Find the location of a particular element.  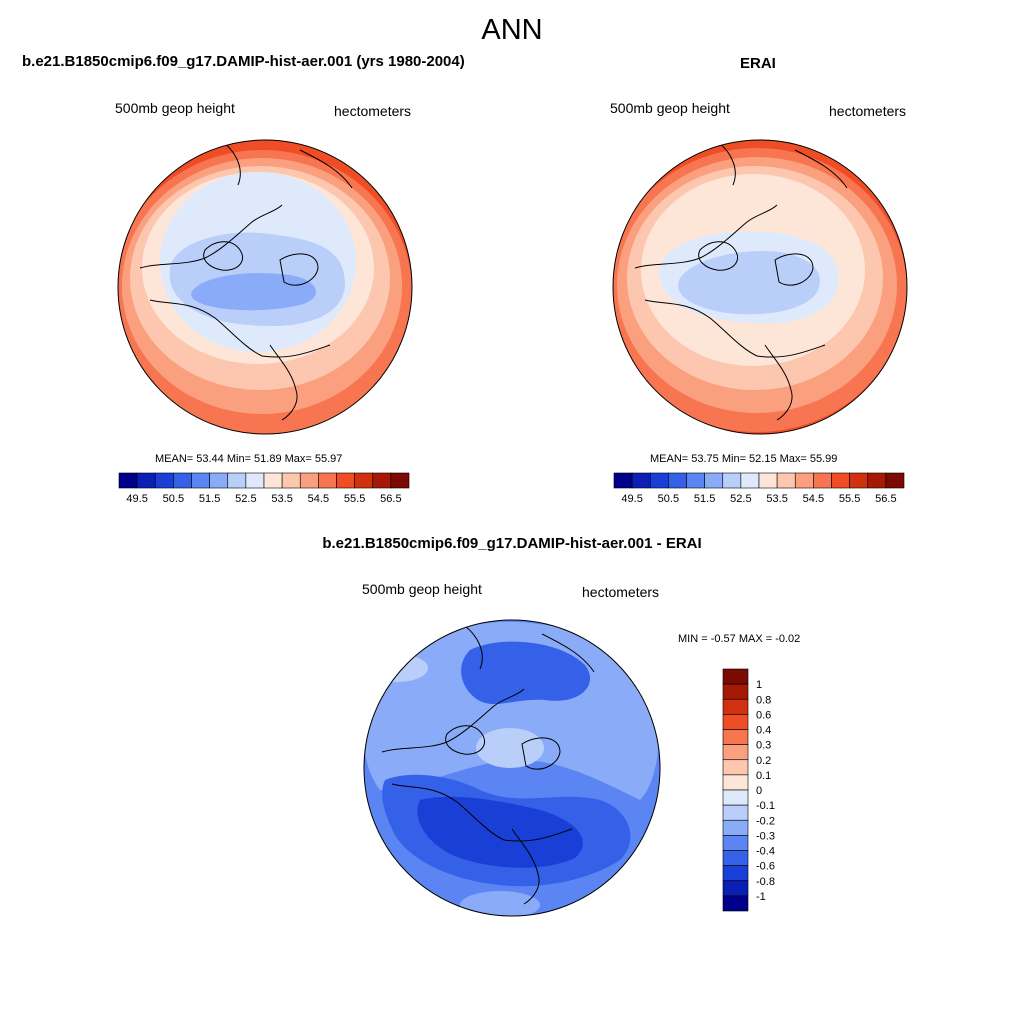

diff-colorbar-tick-label: 0.1 is located at coordinates (763, 776).